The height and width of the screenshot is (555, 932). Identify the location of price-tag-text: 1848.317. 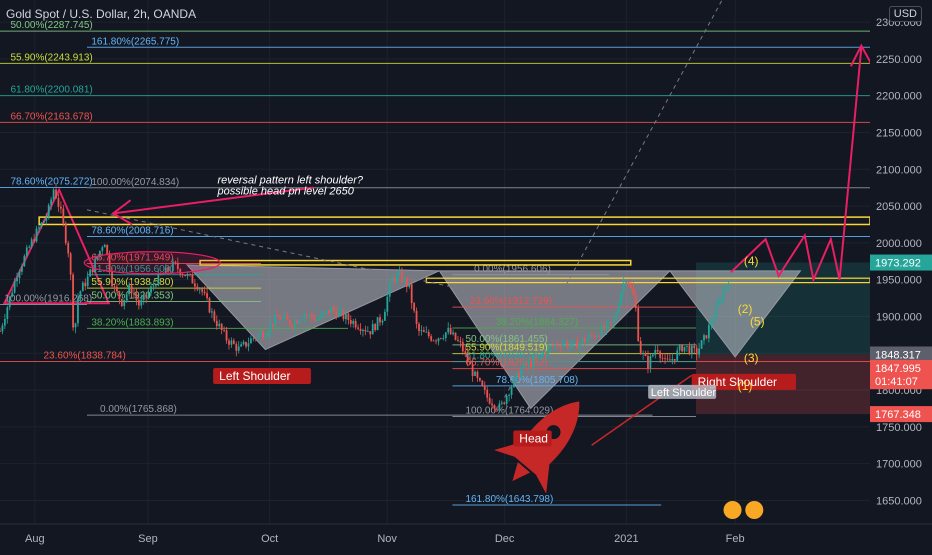
(898, 355).